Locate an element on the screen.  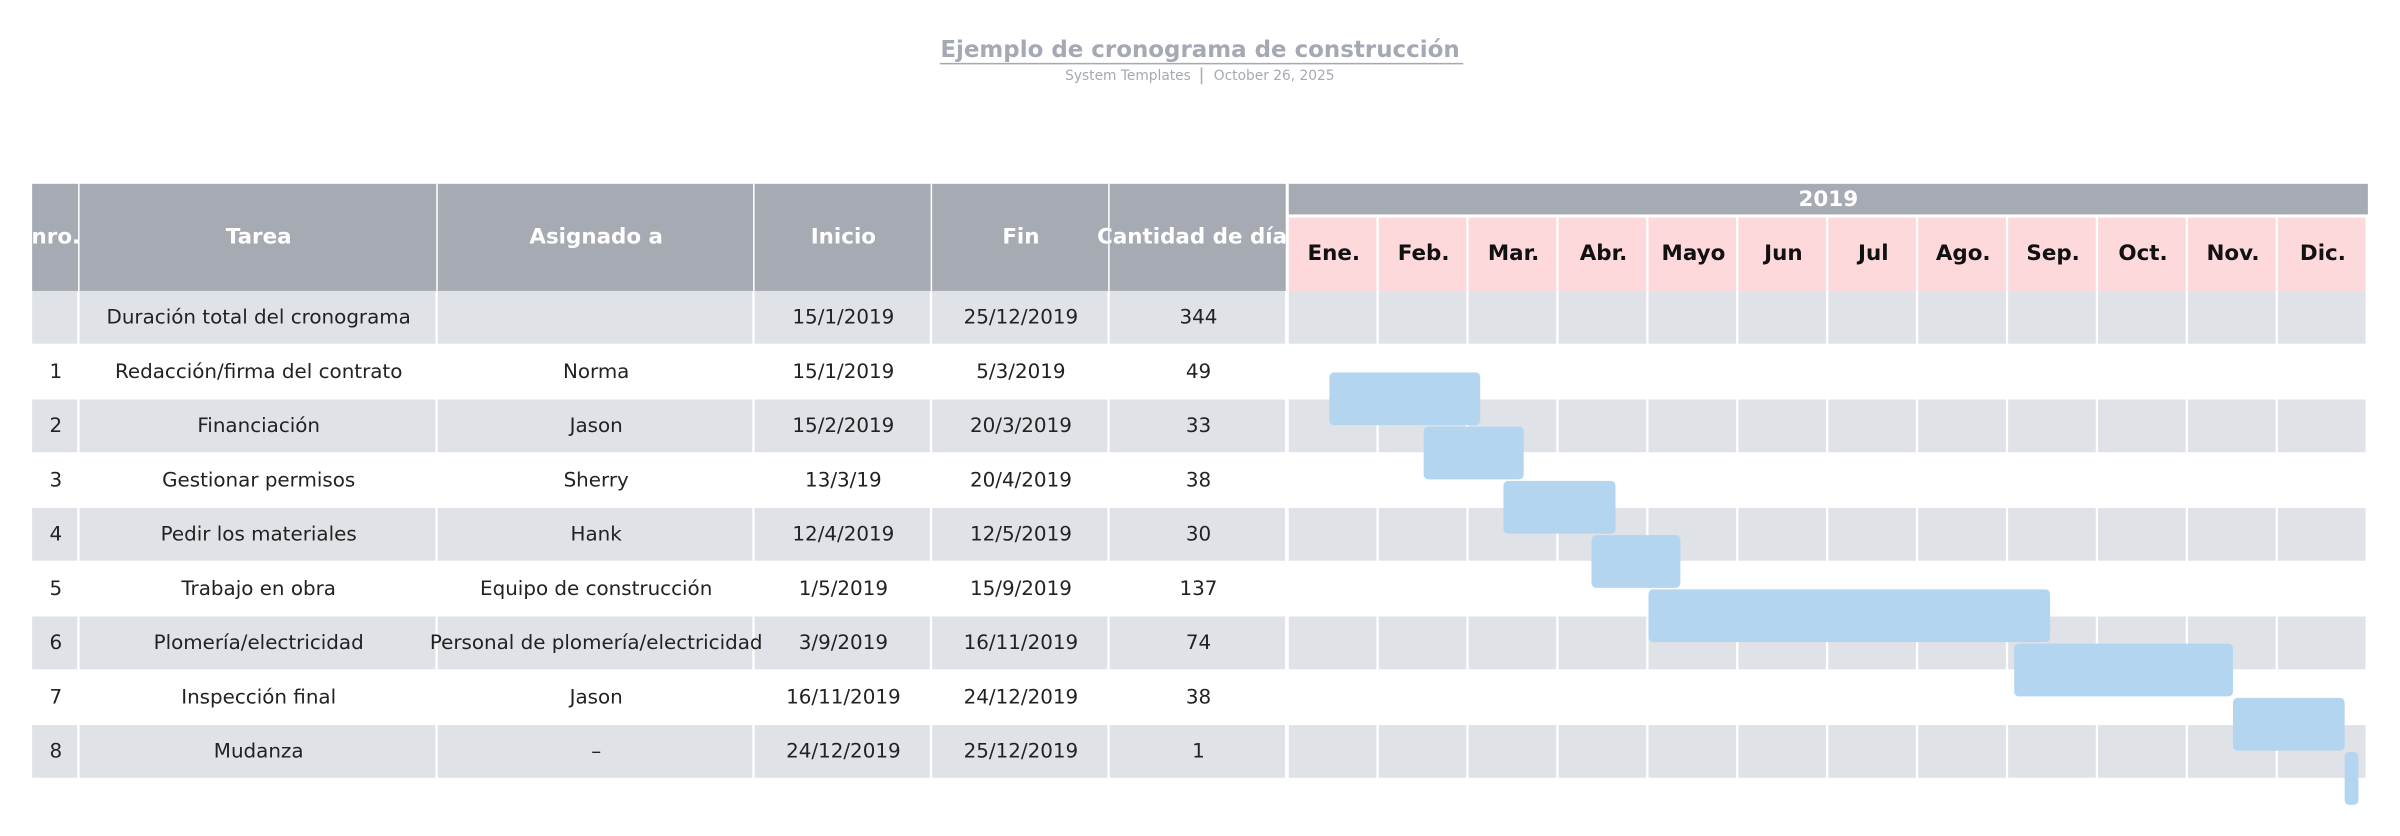
cell-text: Jason is located at coordinates (595, 696).